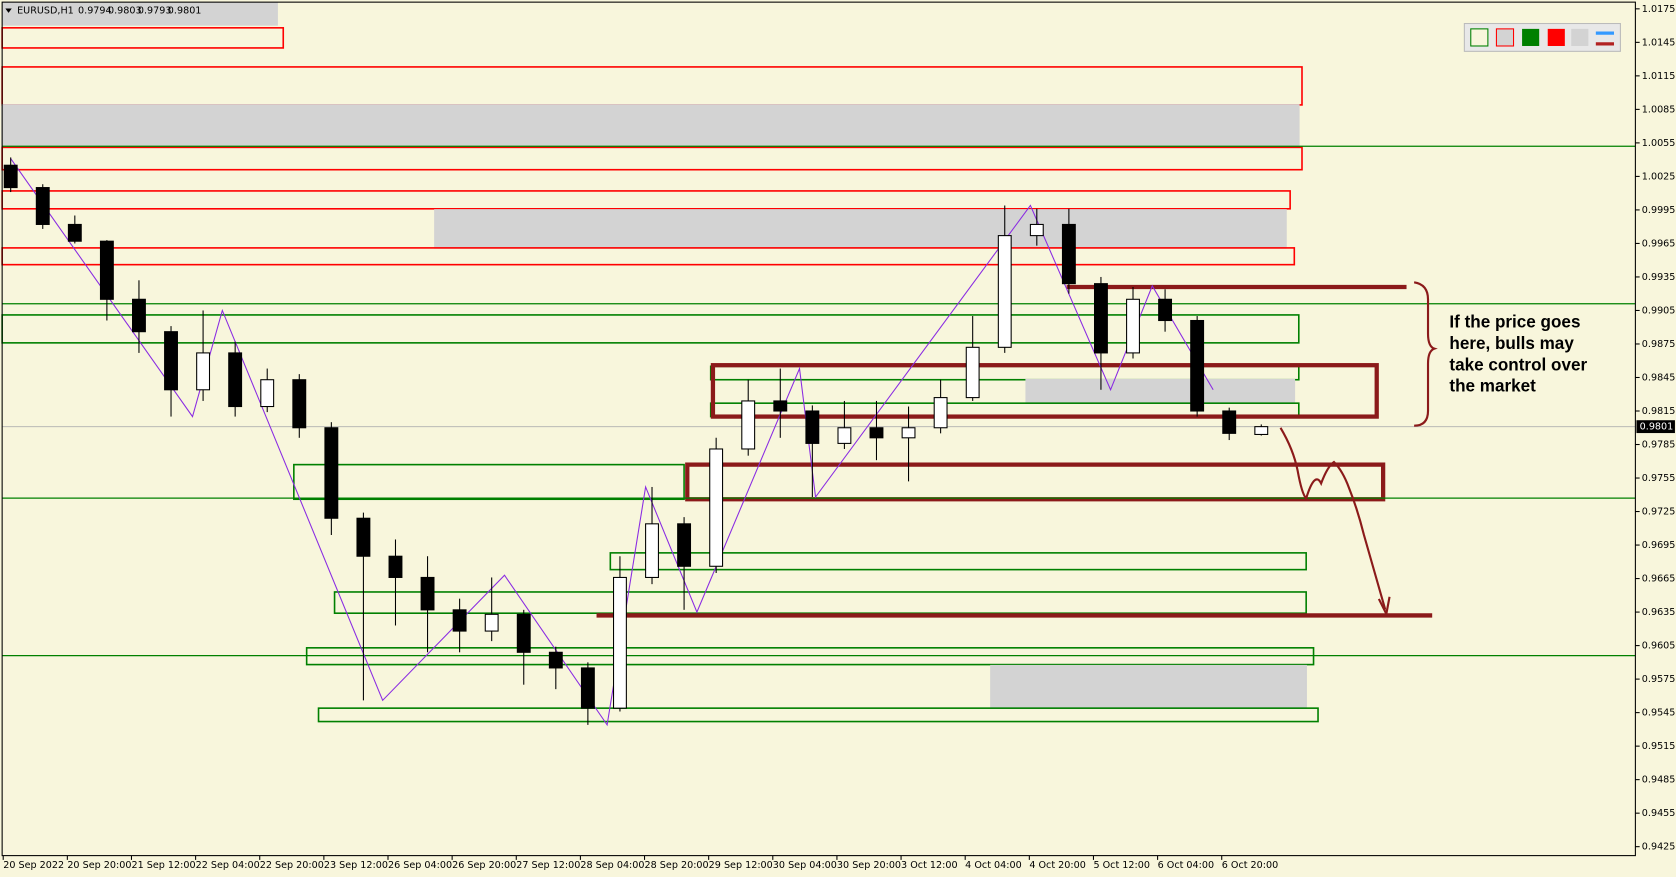  Describe the element at coordinates (1479, 37) in the screenshot. I see `tool-demand-zone` at that location.